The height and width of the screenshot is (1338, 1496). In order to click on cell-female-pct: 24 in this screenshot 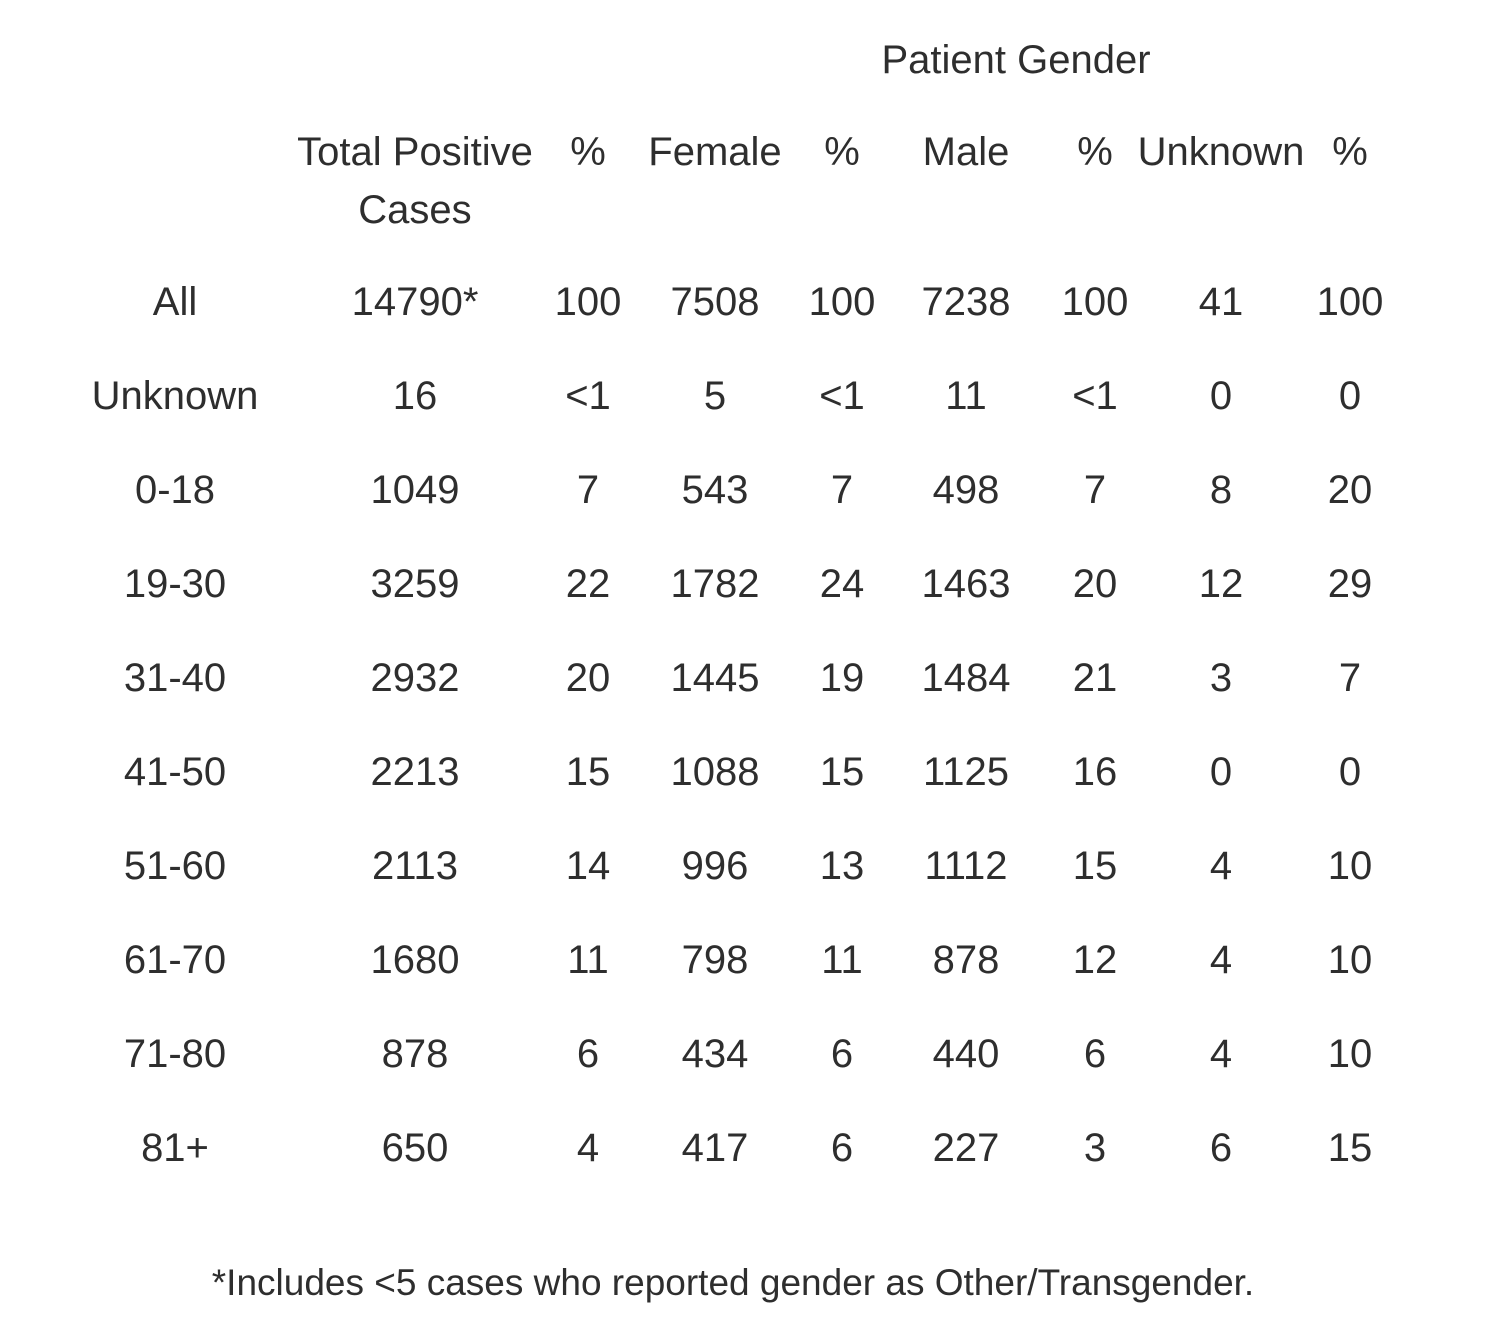, I will do `click(842, 583)`.